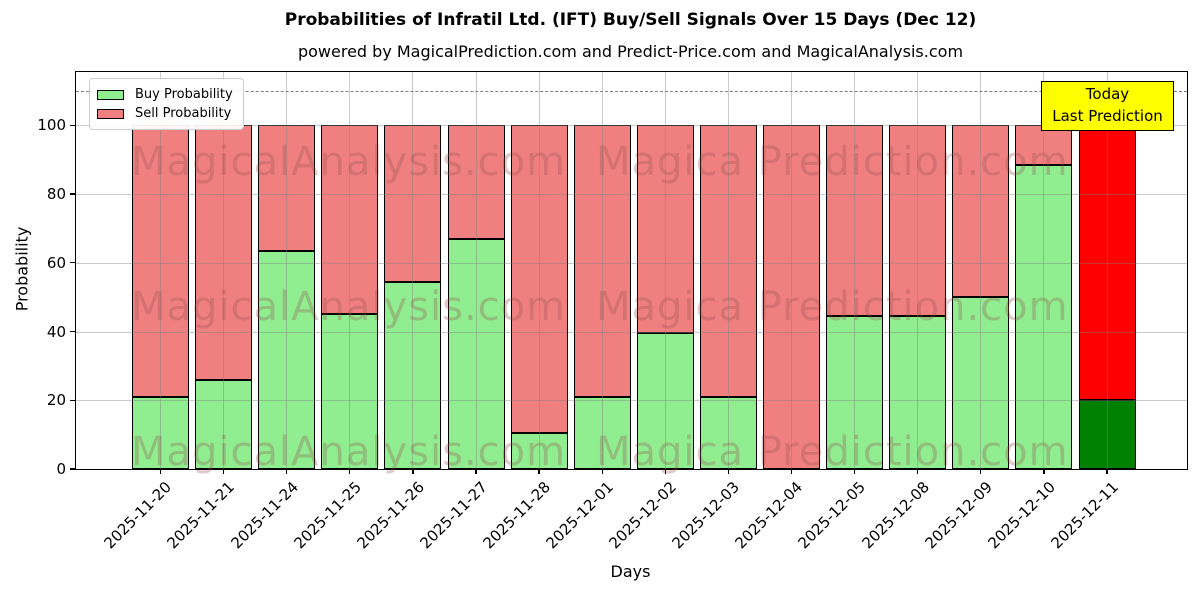  Describe the element at coordinates (1107, 106) in the screenshot. I see `today-annotation-box: Today Last Prediction` at that location.